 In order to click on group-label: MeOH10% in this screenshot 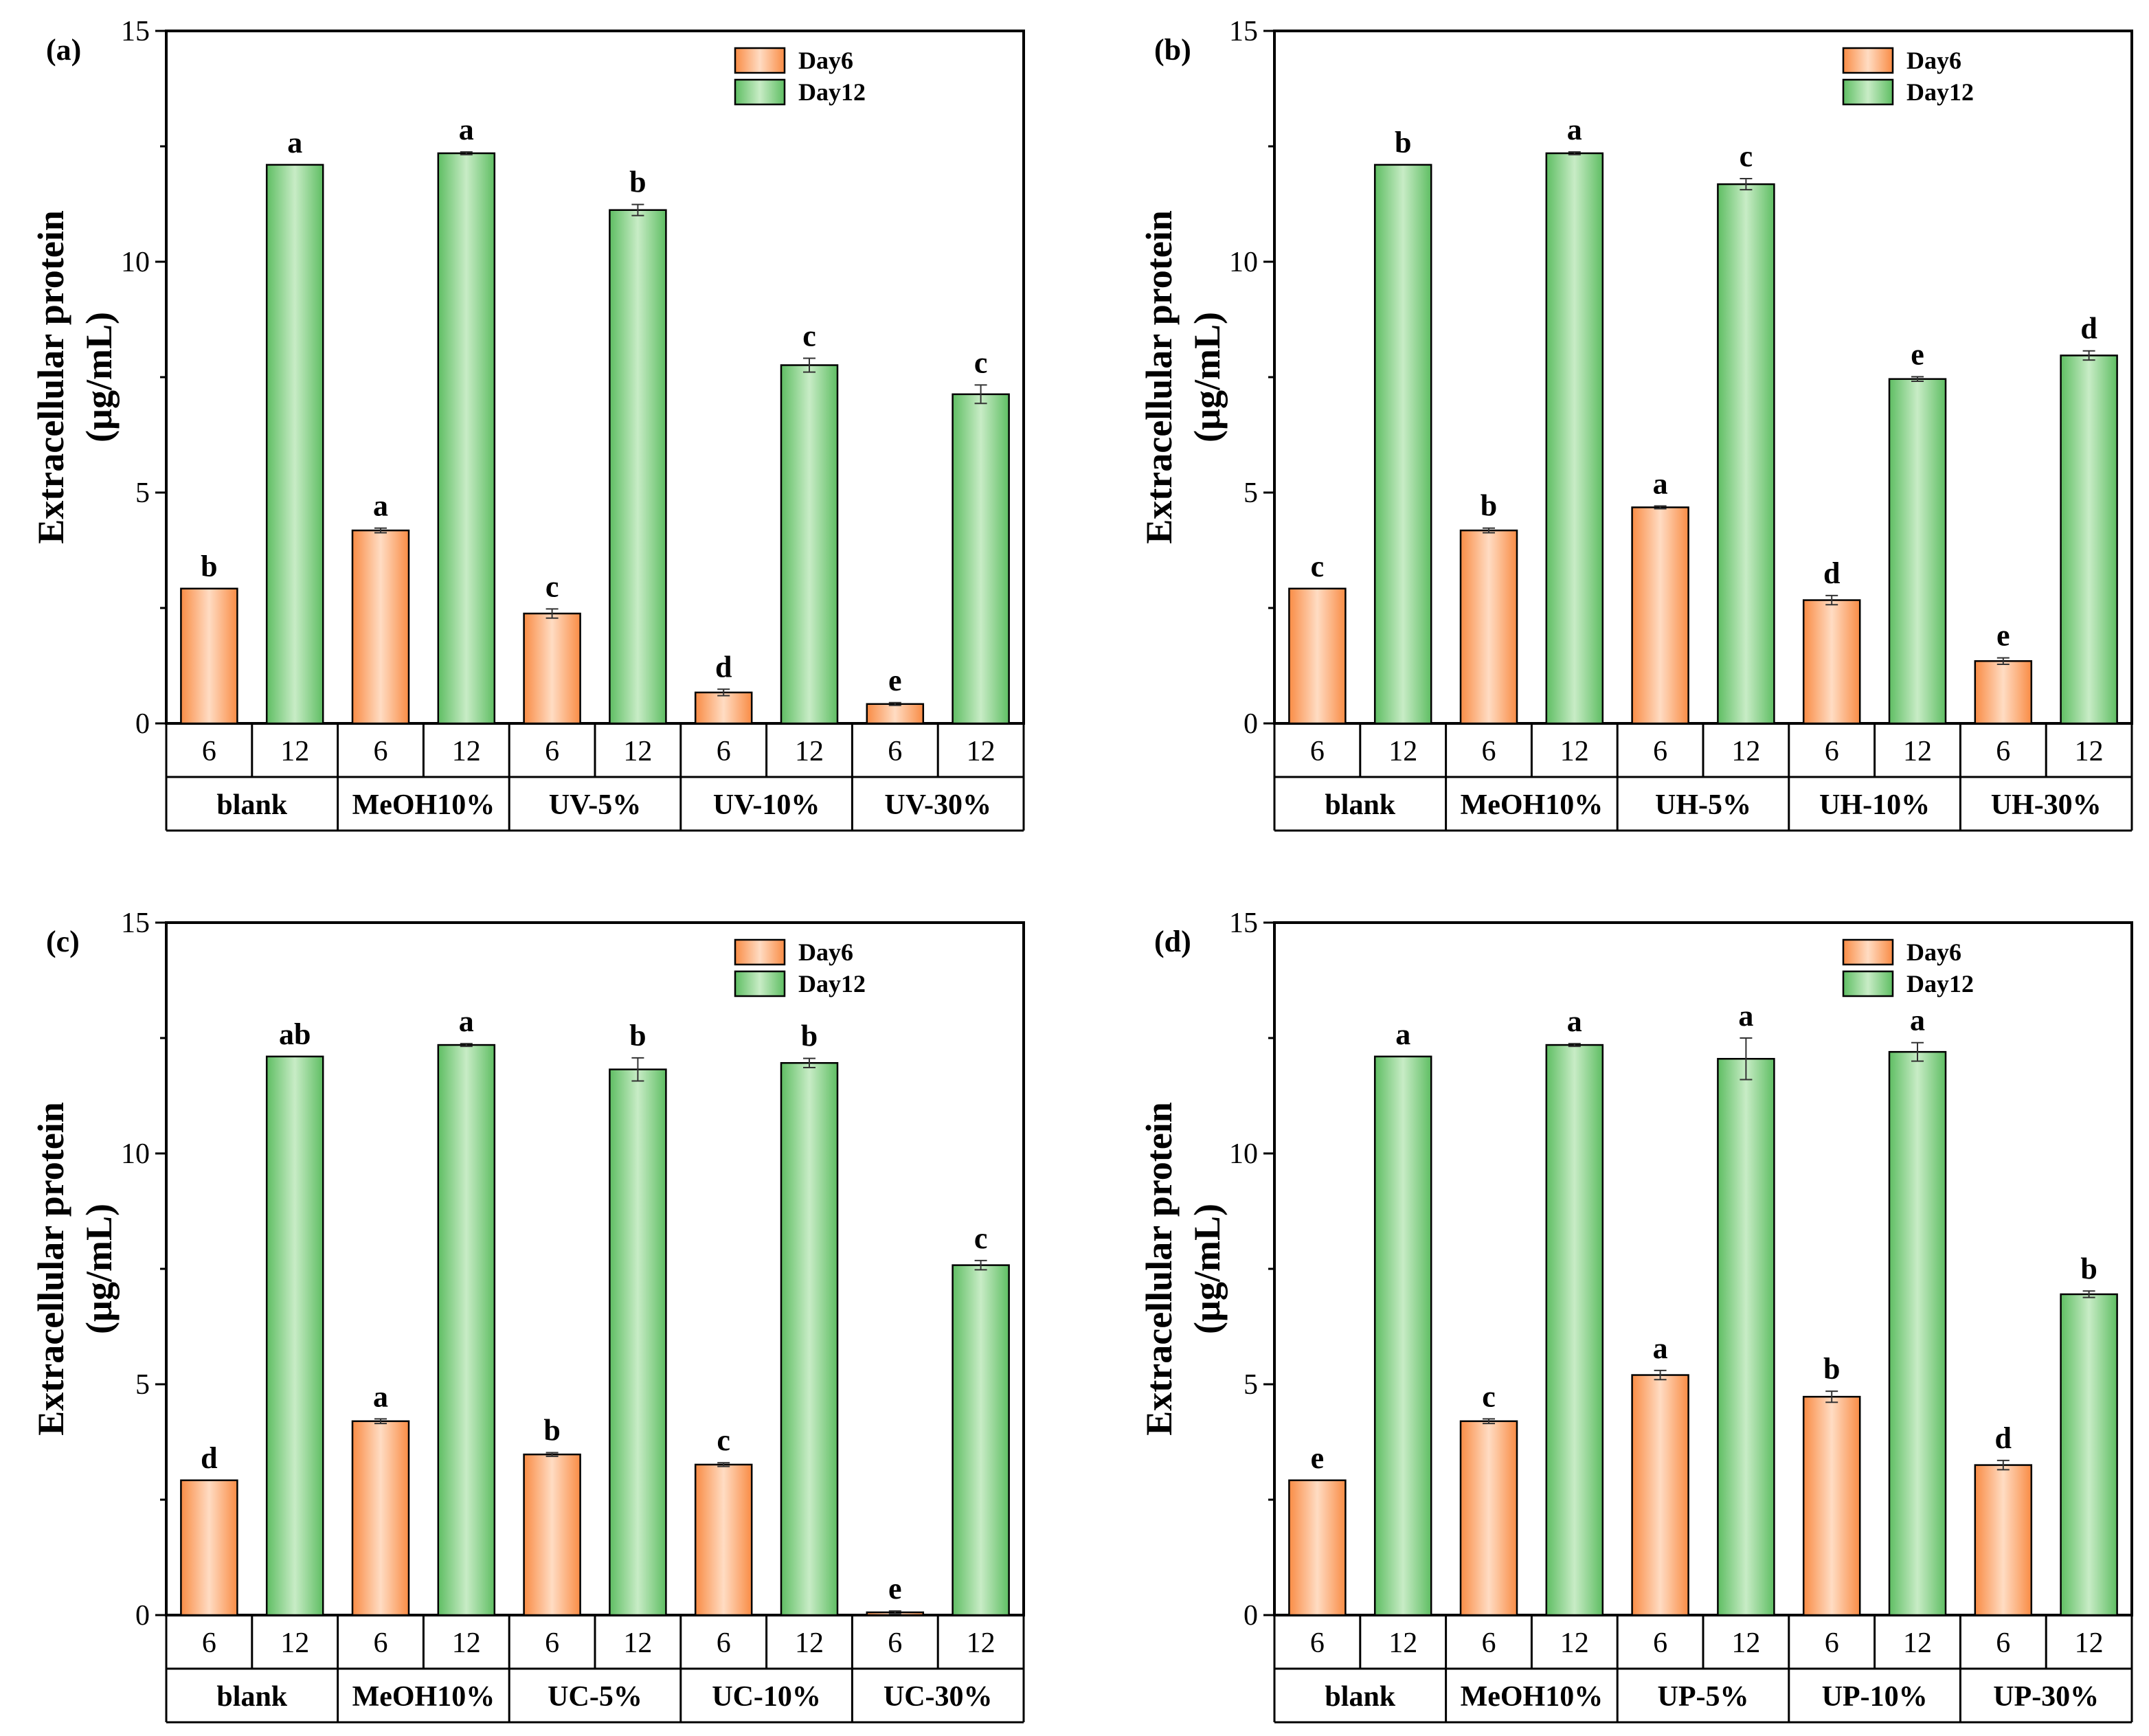, I will do `click(1533, 1697)`.